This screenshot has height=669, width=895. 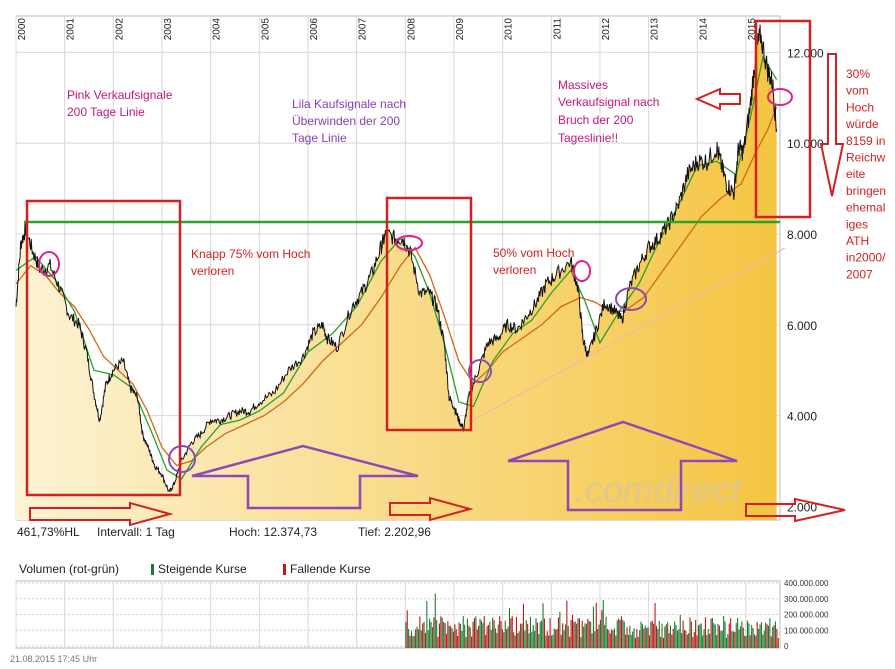 I want to click on right-note-line: würde, so click(x=862, y=124).